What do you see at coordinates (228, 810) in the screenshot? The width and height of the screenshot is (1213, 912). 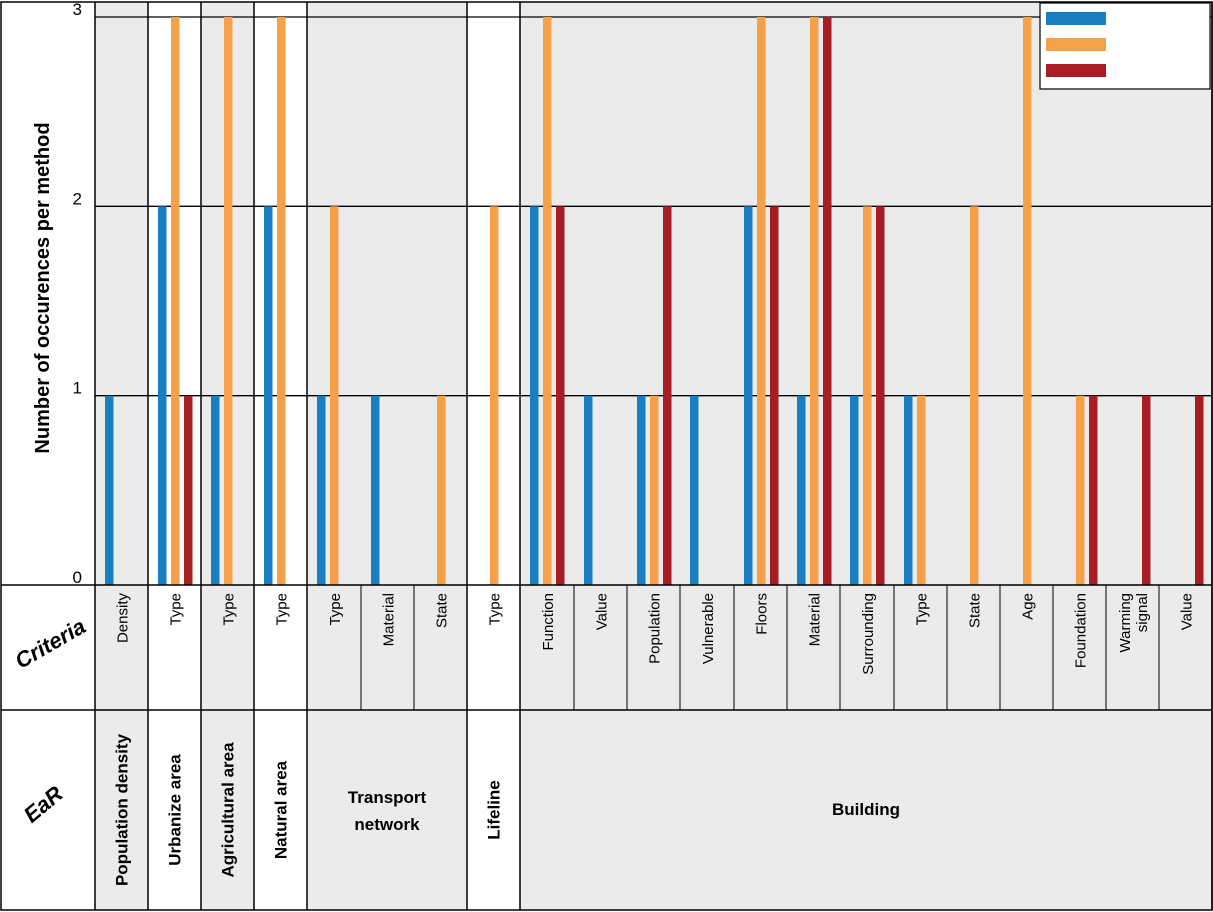 I see `ear-group-label: Agricultural area` at bounding box center [228, 810].